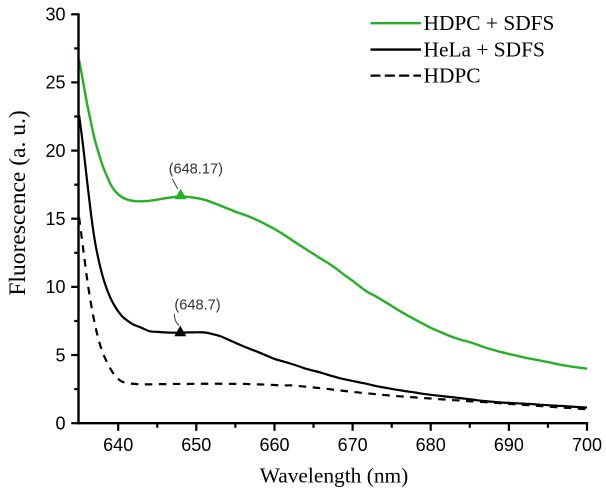  Describe the element at coordinates (55, 287) in the screenshot. I see `svg-text: 10` at that location.